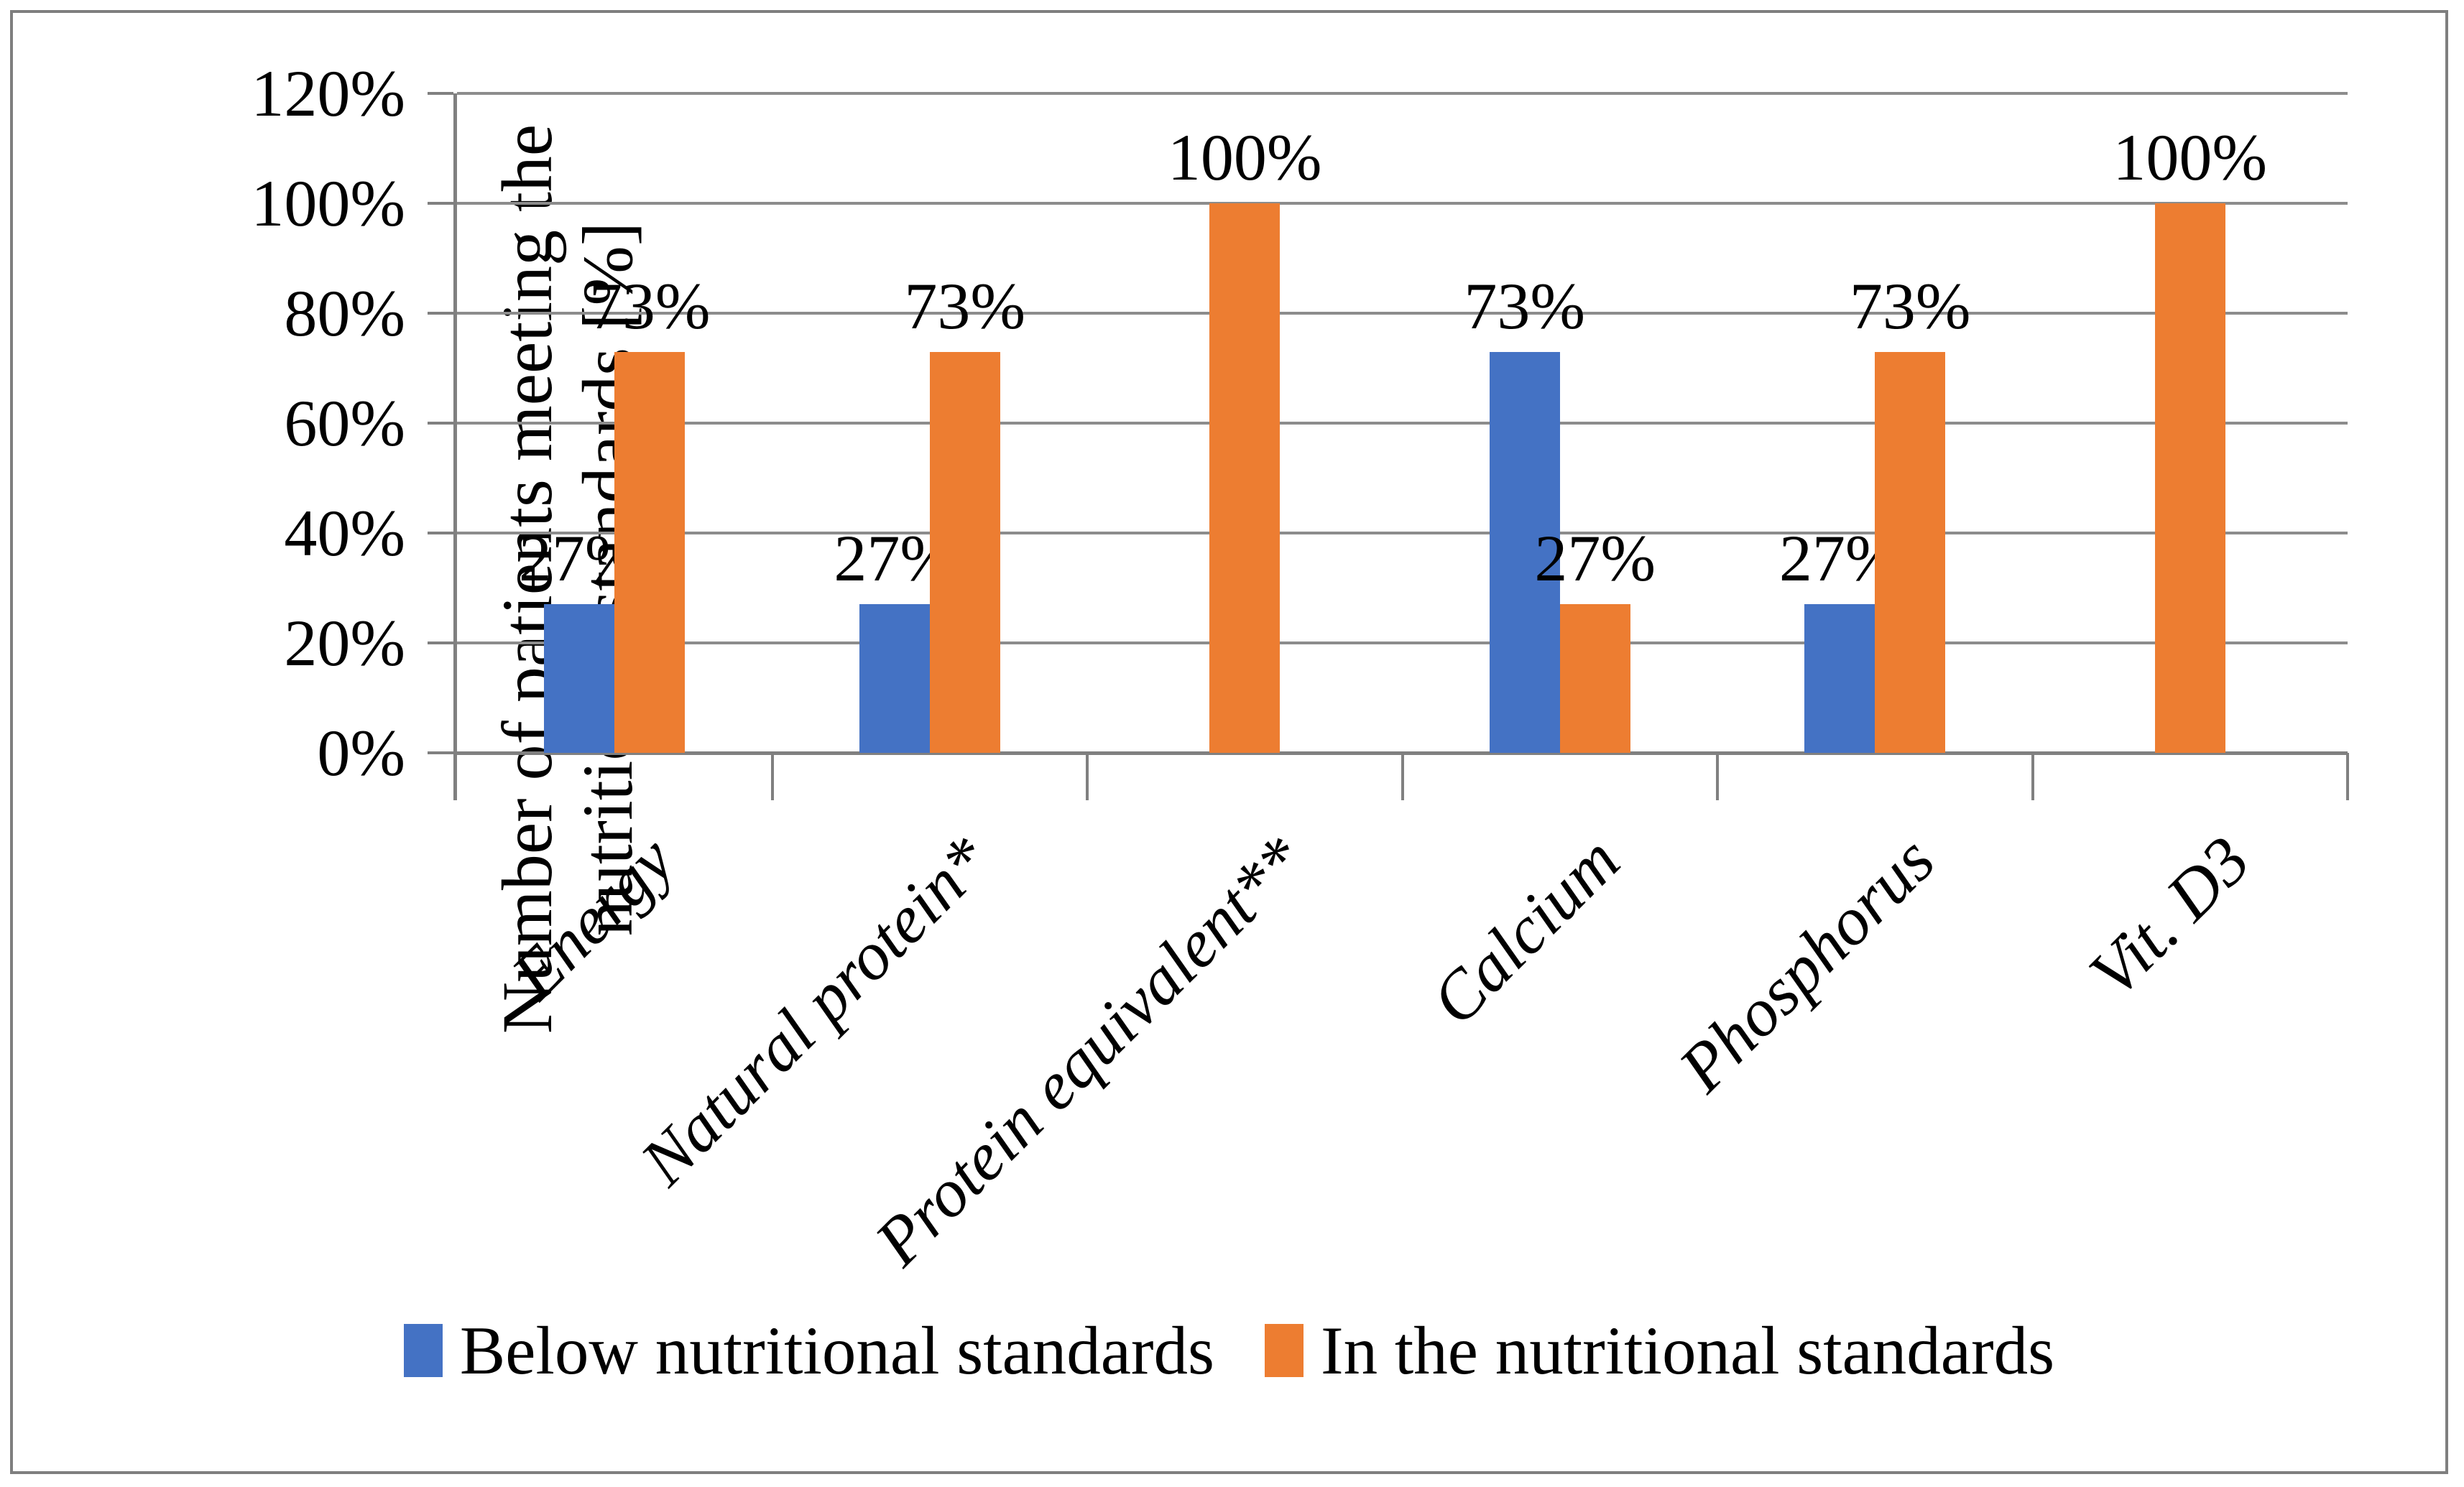 This screenshot has height=1487, width=2464. I want to click on data-label-calcium-in-the-nutritional-standards: 27%, so click(1595, 559).